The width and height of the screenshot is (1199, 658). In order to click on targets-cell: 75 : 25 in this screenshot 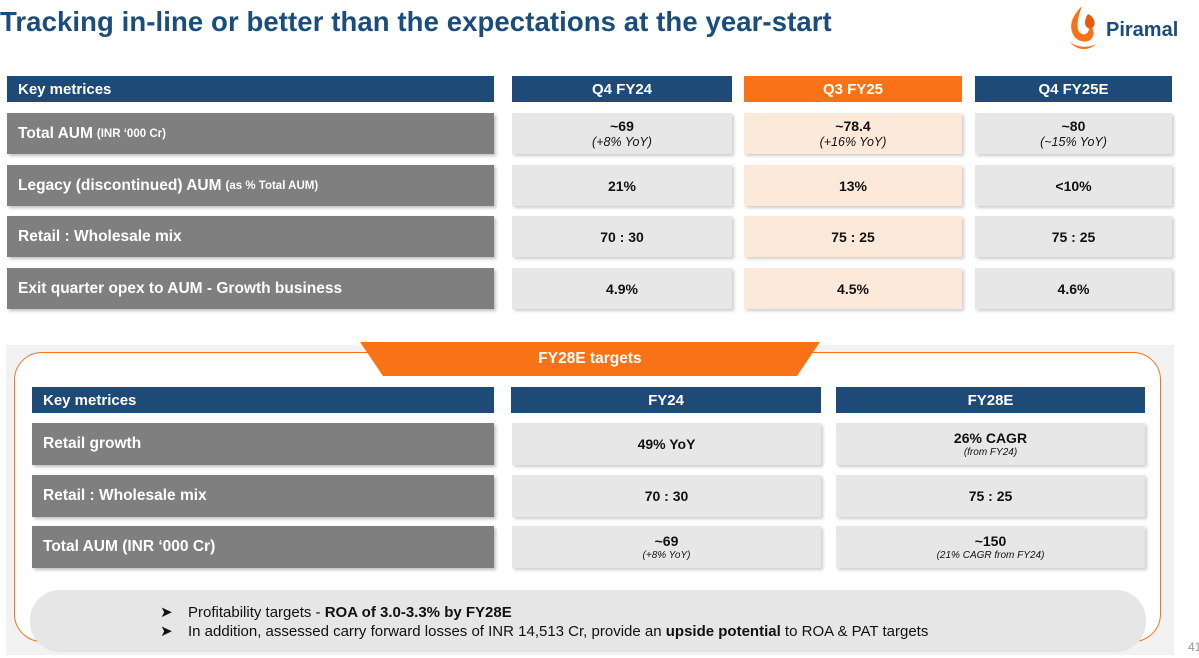, I will do `click(990, 496)`.